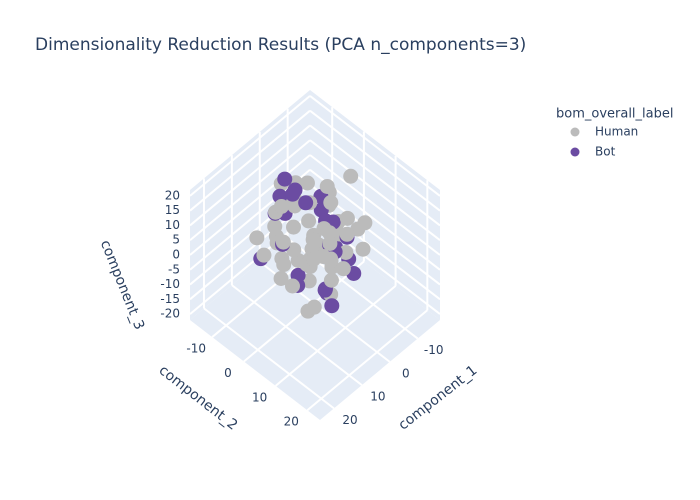 The width and height of the screenshot is (700, 500). What do you see at coordinates (291, 422) in the screenshot?
I see `y-tick-label: 20` at bounding box center [291, 422].